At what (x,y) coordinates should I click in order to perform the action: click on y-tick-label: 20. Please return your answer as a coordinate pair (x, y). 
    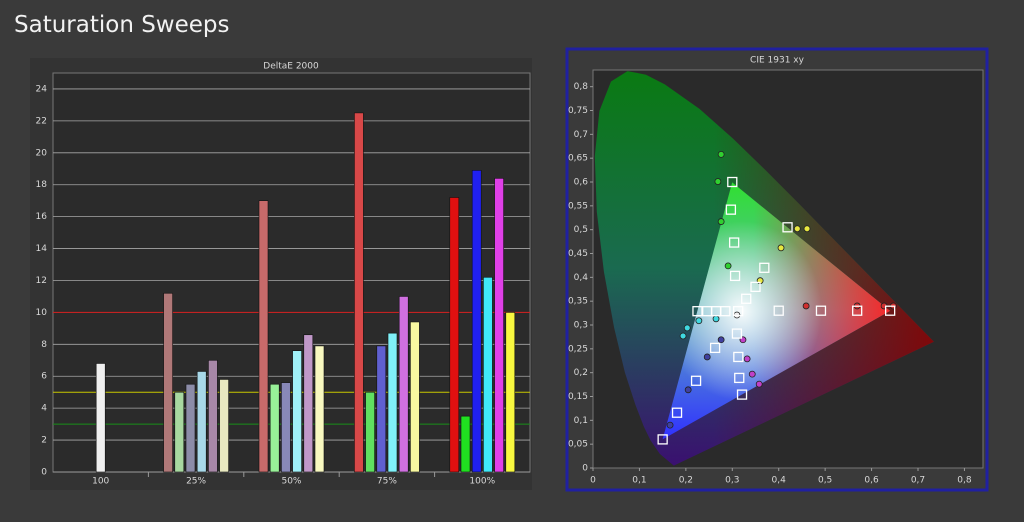
    Looking at the image, I should click on (42, 153).